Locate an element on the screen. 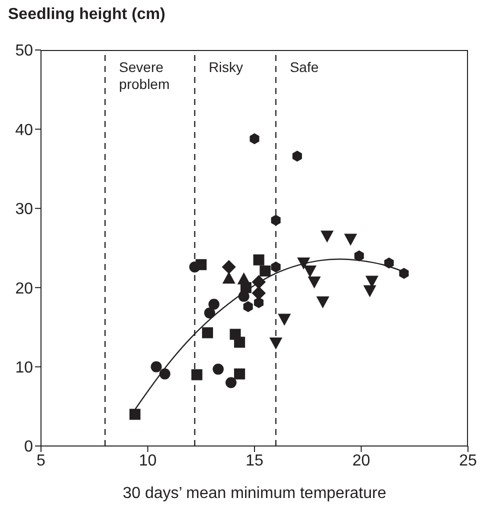 The width and height of the screenshot is (483, 508). y-tick-label: 20 is located at coordinates (24, 289).